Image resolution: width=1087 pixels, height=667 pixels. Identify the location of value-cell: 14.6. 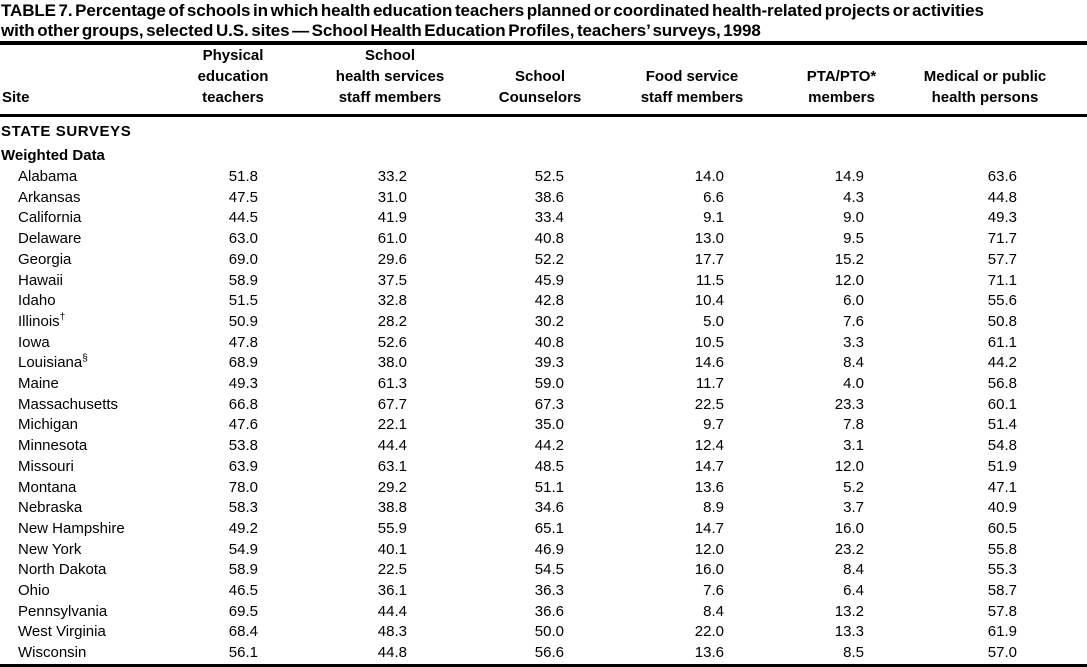
(709, 363).